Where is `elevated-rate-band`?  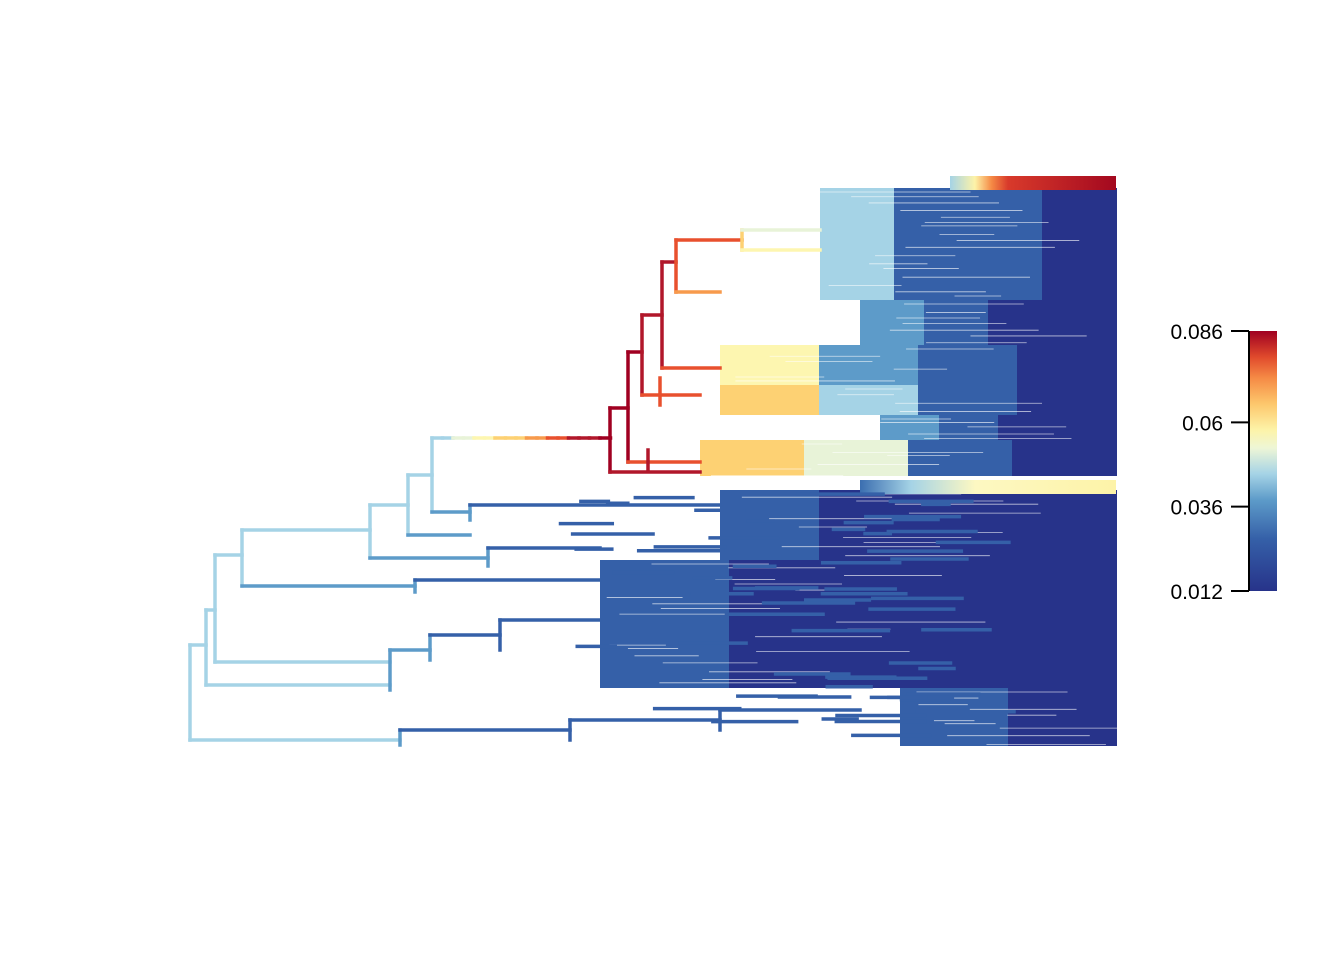 elevated-rate-band is located at coordinates (988, 487).